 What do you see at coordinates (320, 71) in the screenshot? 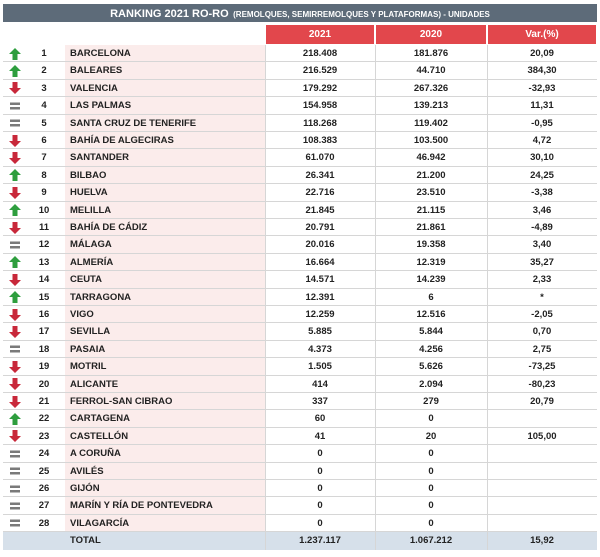
I see `value-y2021: 216.529` at bounding box center [320, 71].